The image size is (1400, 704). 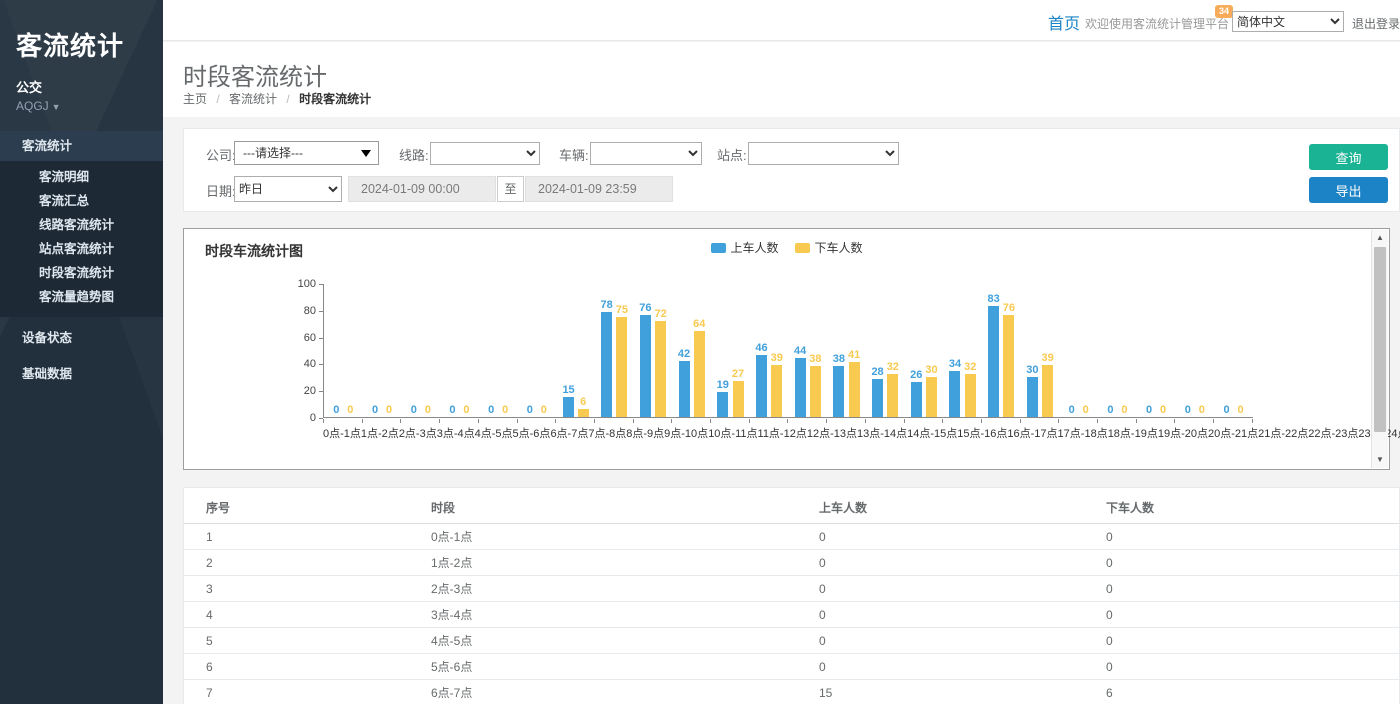 I want to click on sidebar-item-passenger-stats: 客流统计, so click(x=81, y=146).